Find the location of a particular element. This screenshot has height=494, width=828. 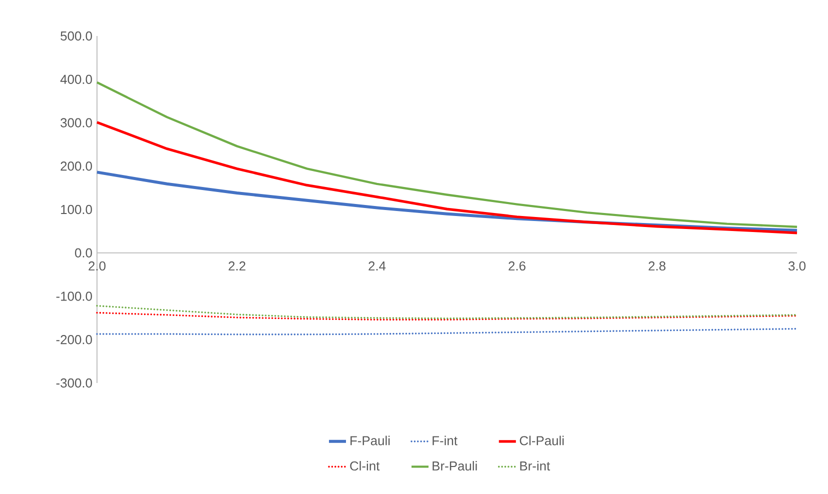

x-tick-label: 2.2 is located at coordinates (237, 265).